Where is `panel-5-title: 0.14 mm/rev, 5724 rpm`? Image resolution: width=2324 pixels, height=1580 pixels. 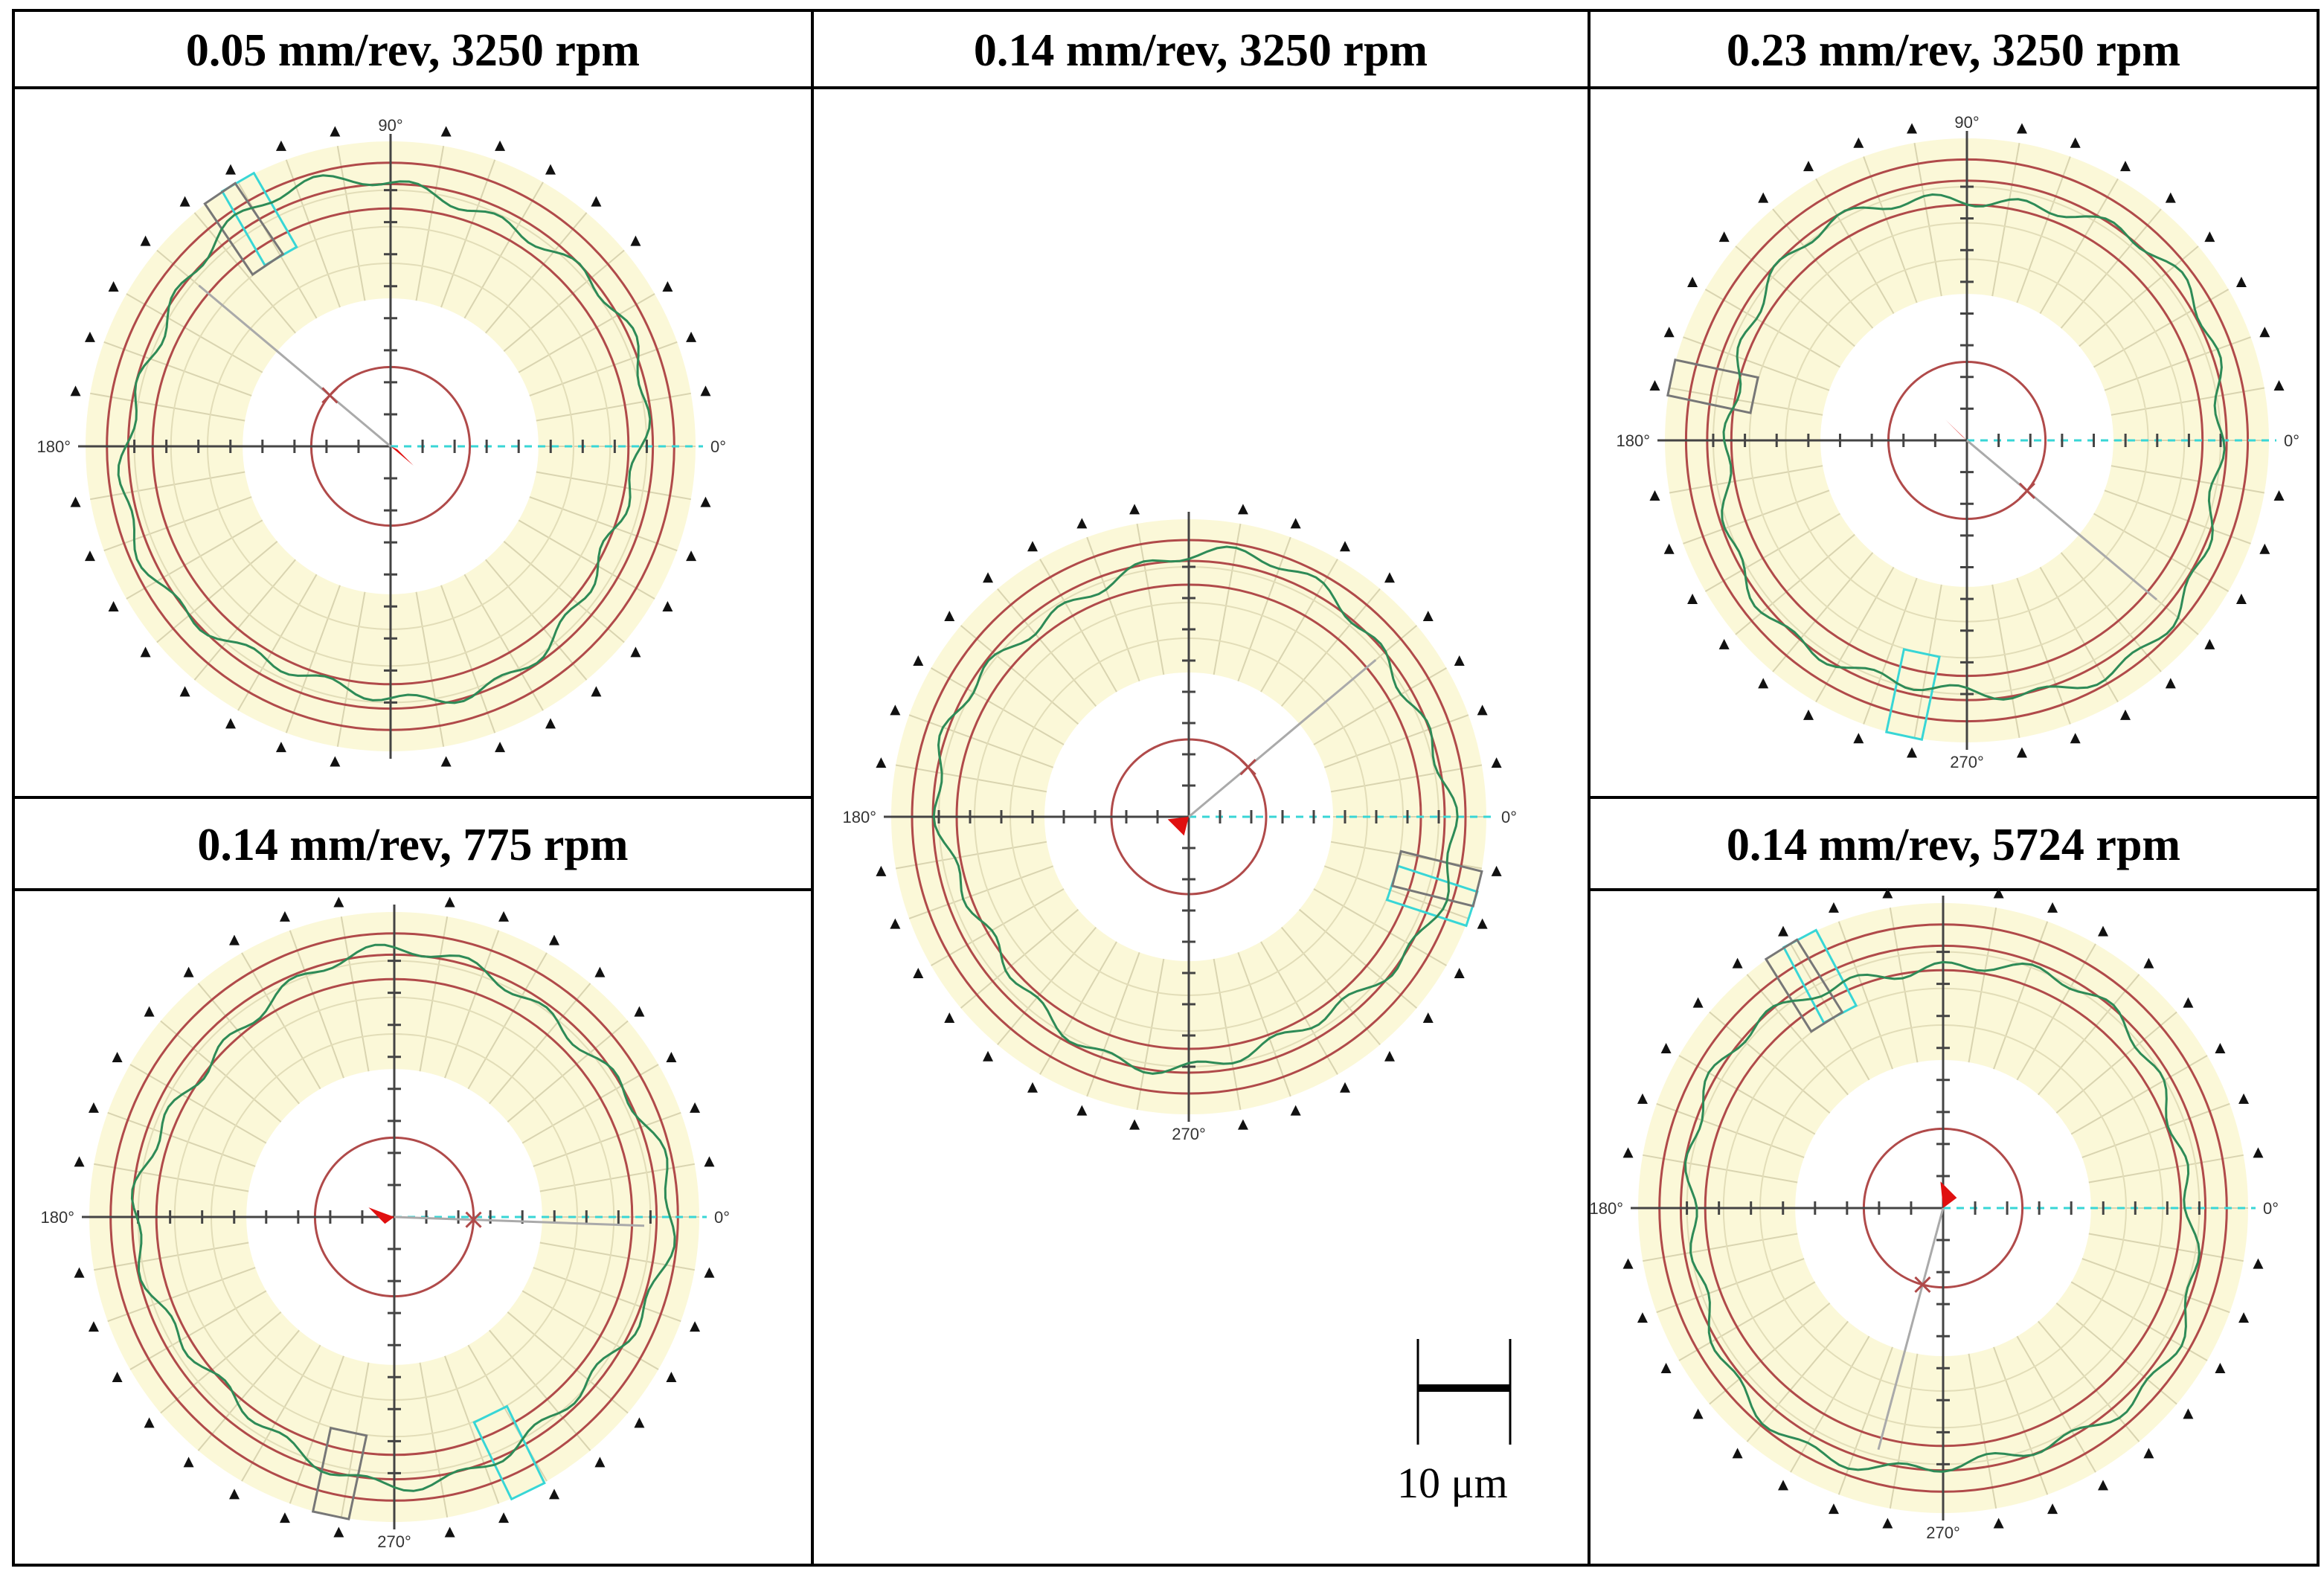
panel-5-title: 0.14 mm/rev, 5724 rpm is located at coordinates (1954, 844).